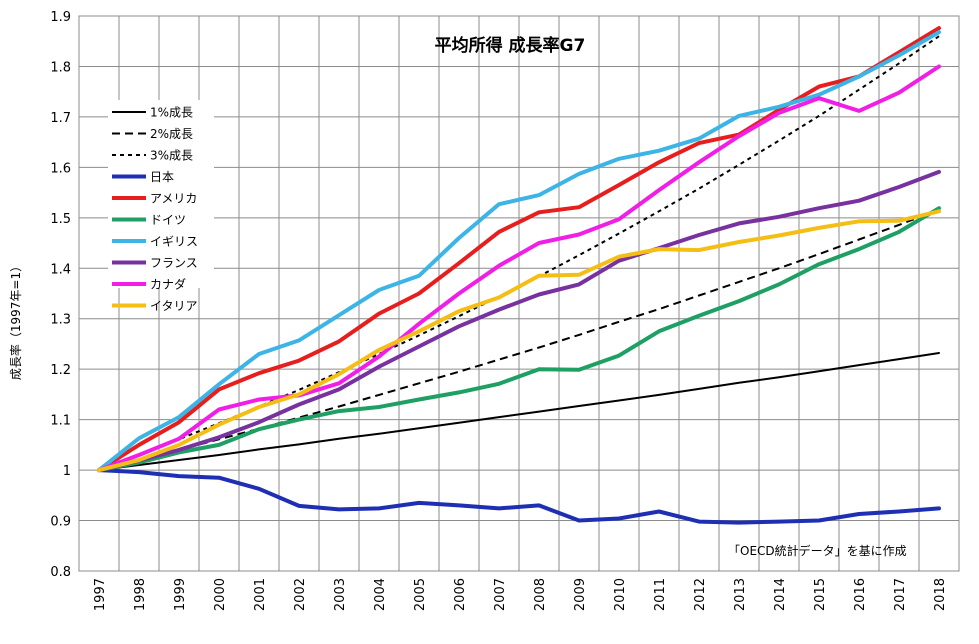  What do you see at coordinates (67, 471) in the screenshot?
I see `y-tick-label: 1` at bounding box center [67, 471].